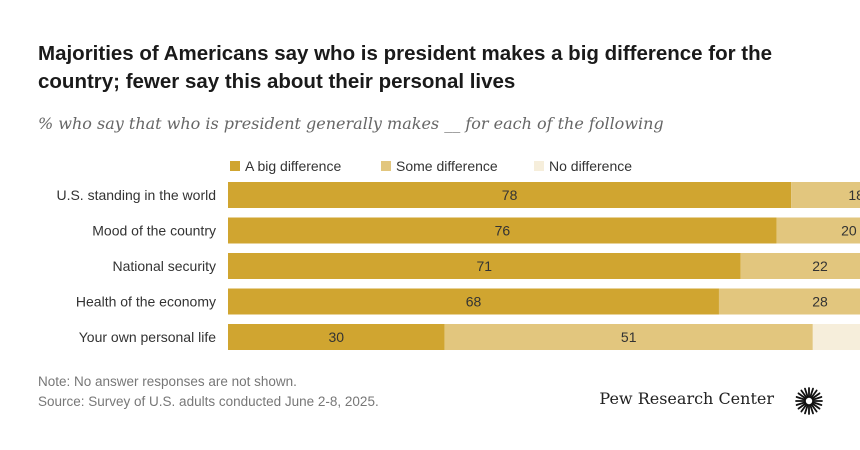 The height and width of the screenshot is (450, 860). I want to click on data-label: 71, so click(485, 266).